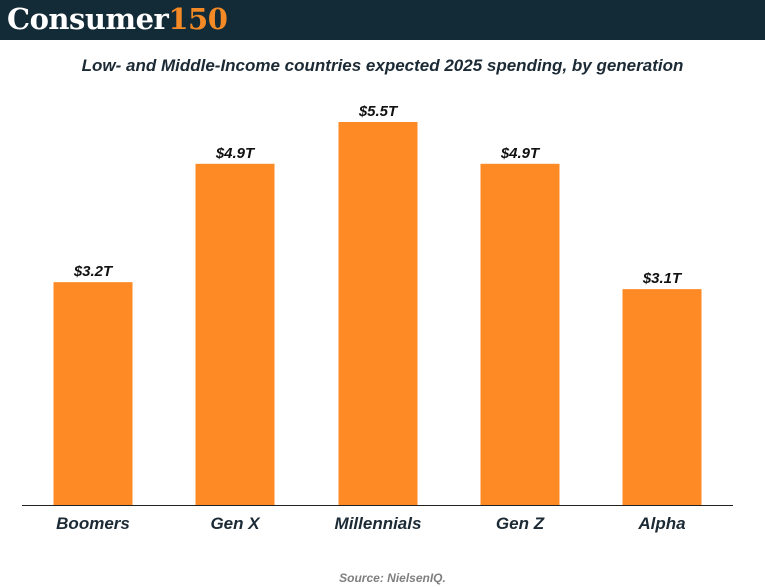 The width and height of the screenshot is (765, 587). Describe the element at coordinates (378, 111) in the screenshot. I see `bar-value-label: $5.5T` at that location.